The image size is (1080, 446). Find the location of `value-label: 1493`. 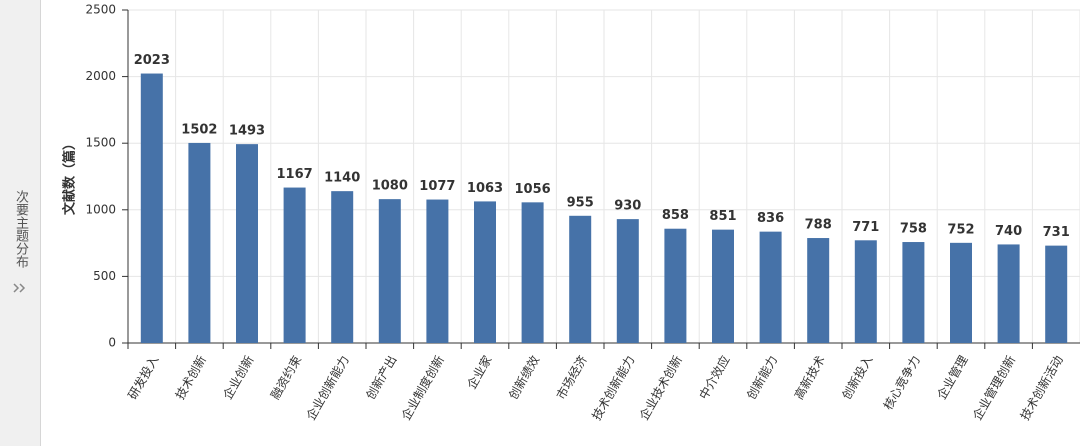

value-label: 1493 is located at coordinates (247, 131).